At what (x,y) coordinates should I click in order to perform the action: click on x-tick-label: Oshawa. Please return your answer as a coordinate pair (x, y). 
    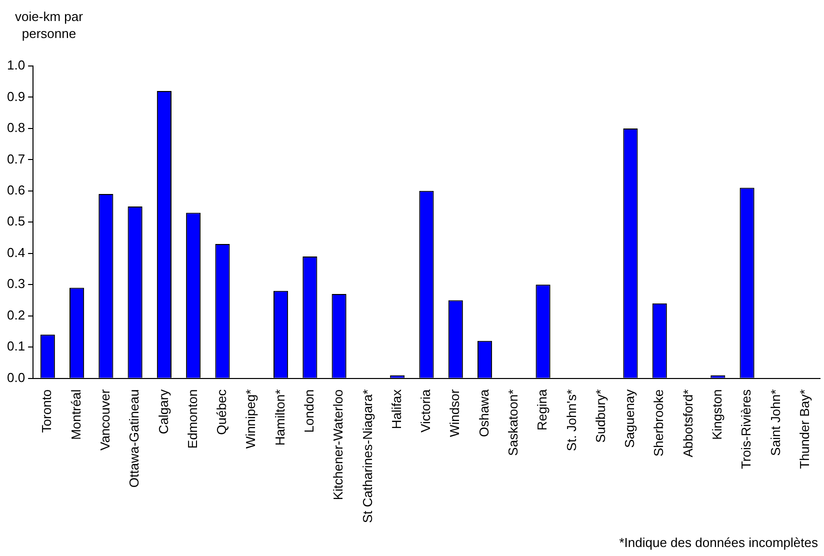
    Looking at the image, I should click on (484, 413).